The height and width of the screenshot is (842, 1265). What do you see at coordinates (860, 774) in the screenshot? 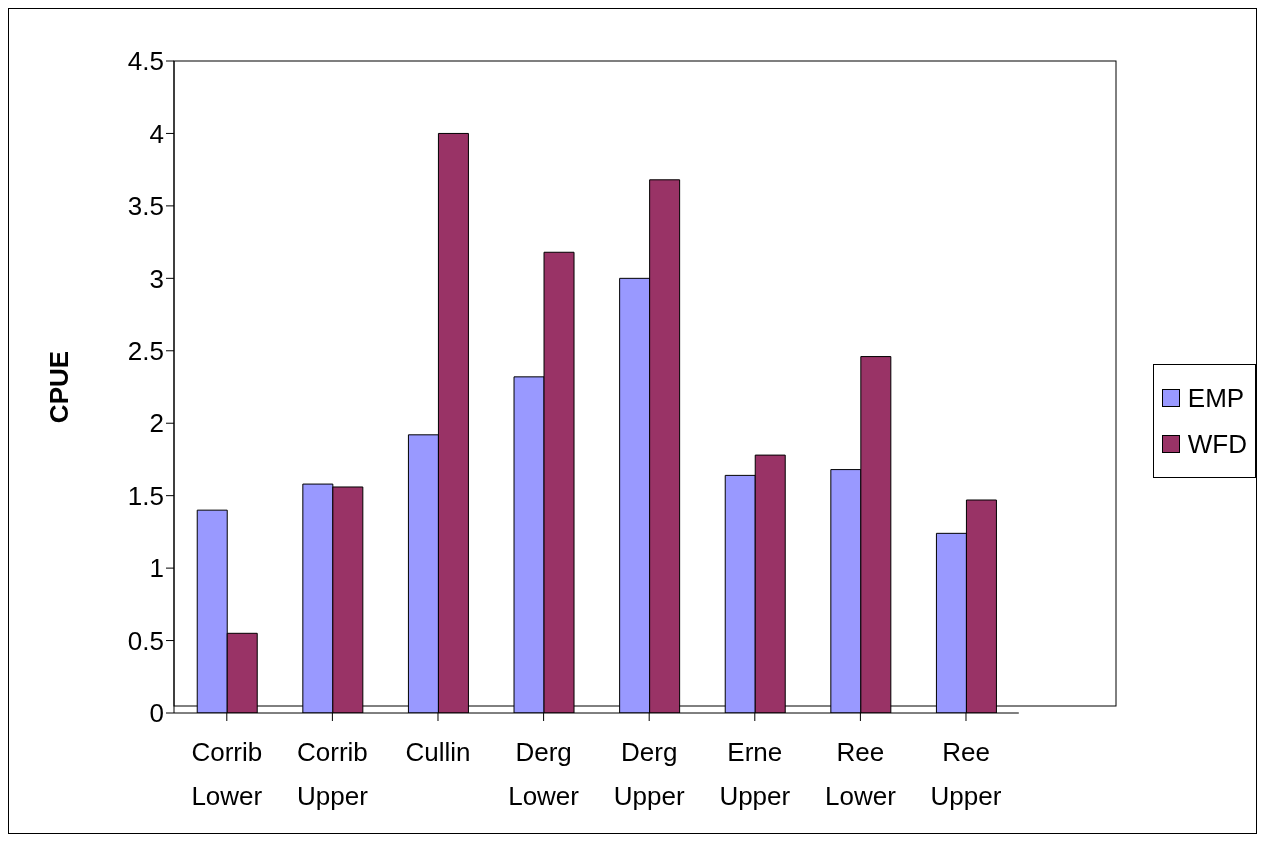
I see `x-tick-label: Ree Lower` at bounding box center [860, 774].